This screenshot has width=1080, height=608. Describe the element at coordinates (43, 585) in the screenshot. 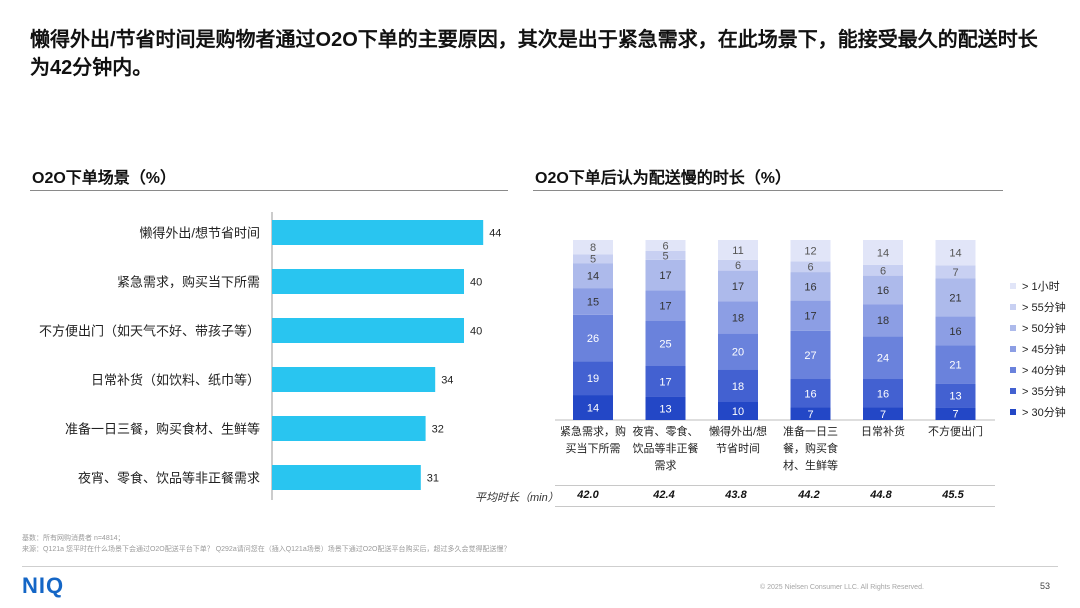

I see `niq-logo: NIQ` at that location.